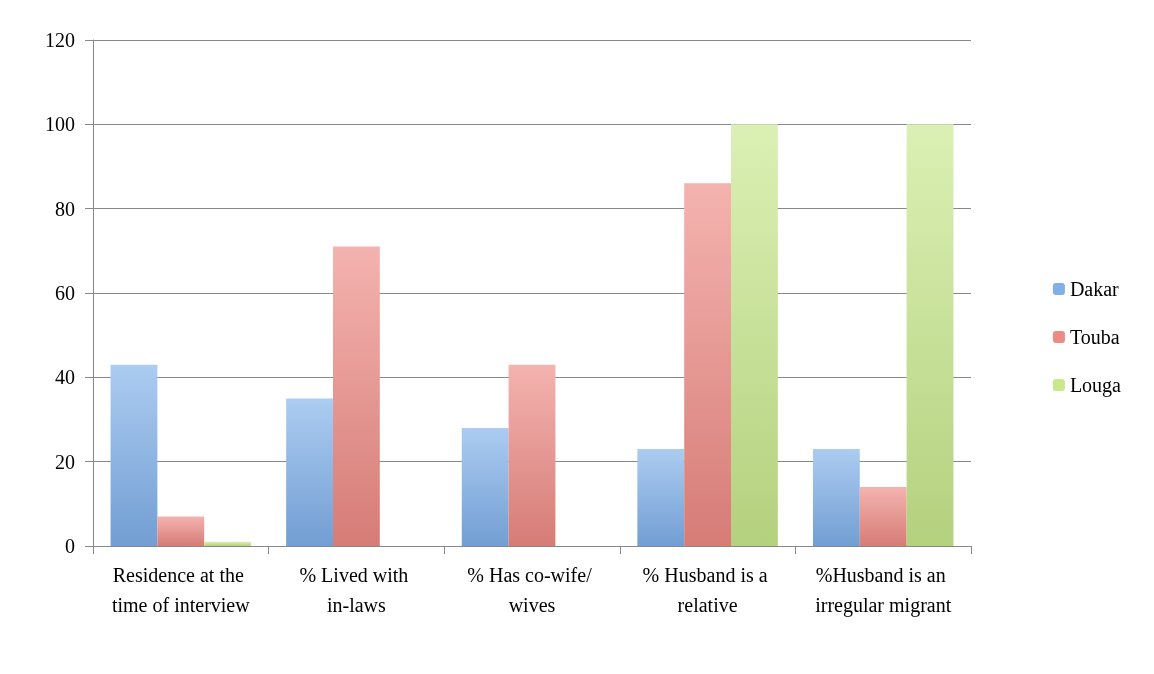 The width and height of the screenshot is (1154, 674). I want to click on x-tick-label: % Has co-wife/ wives, so click(532, 590).